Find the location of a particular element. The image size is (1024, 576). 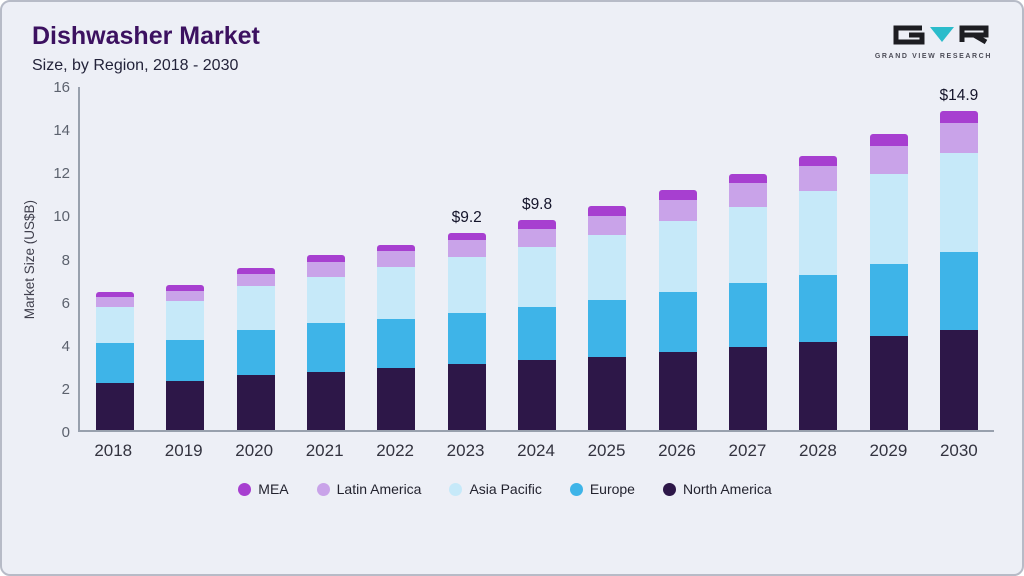

logo-caption: GRAND VIEW RESEARCH is located at coordinates (933, 56).